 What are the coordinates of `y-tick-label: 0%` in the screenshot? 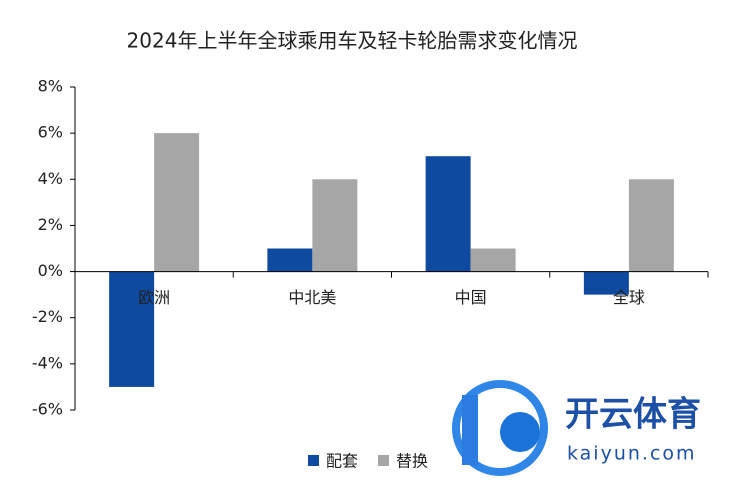 It's located at (50, 270).